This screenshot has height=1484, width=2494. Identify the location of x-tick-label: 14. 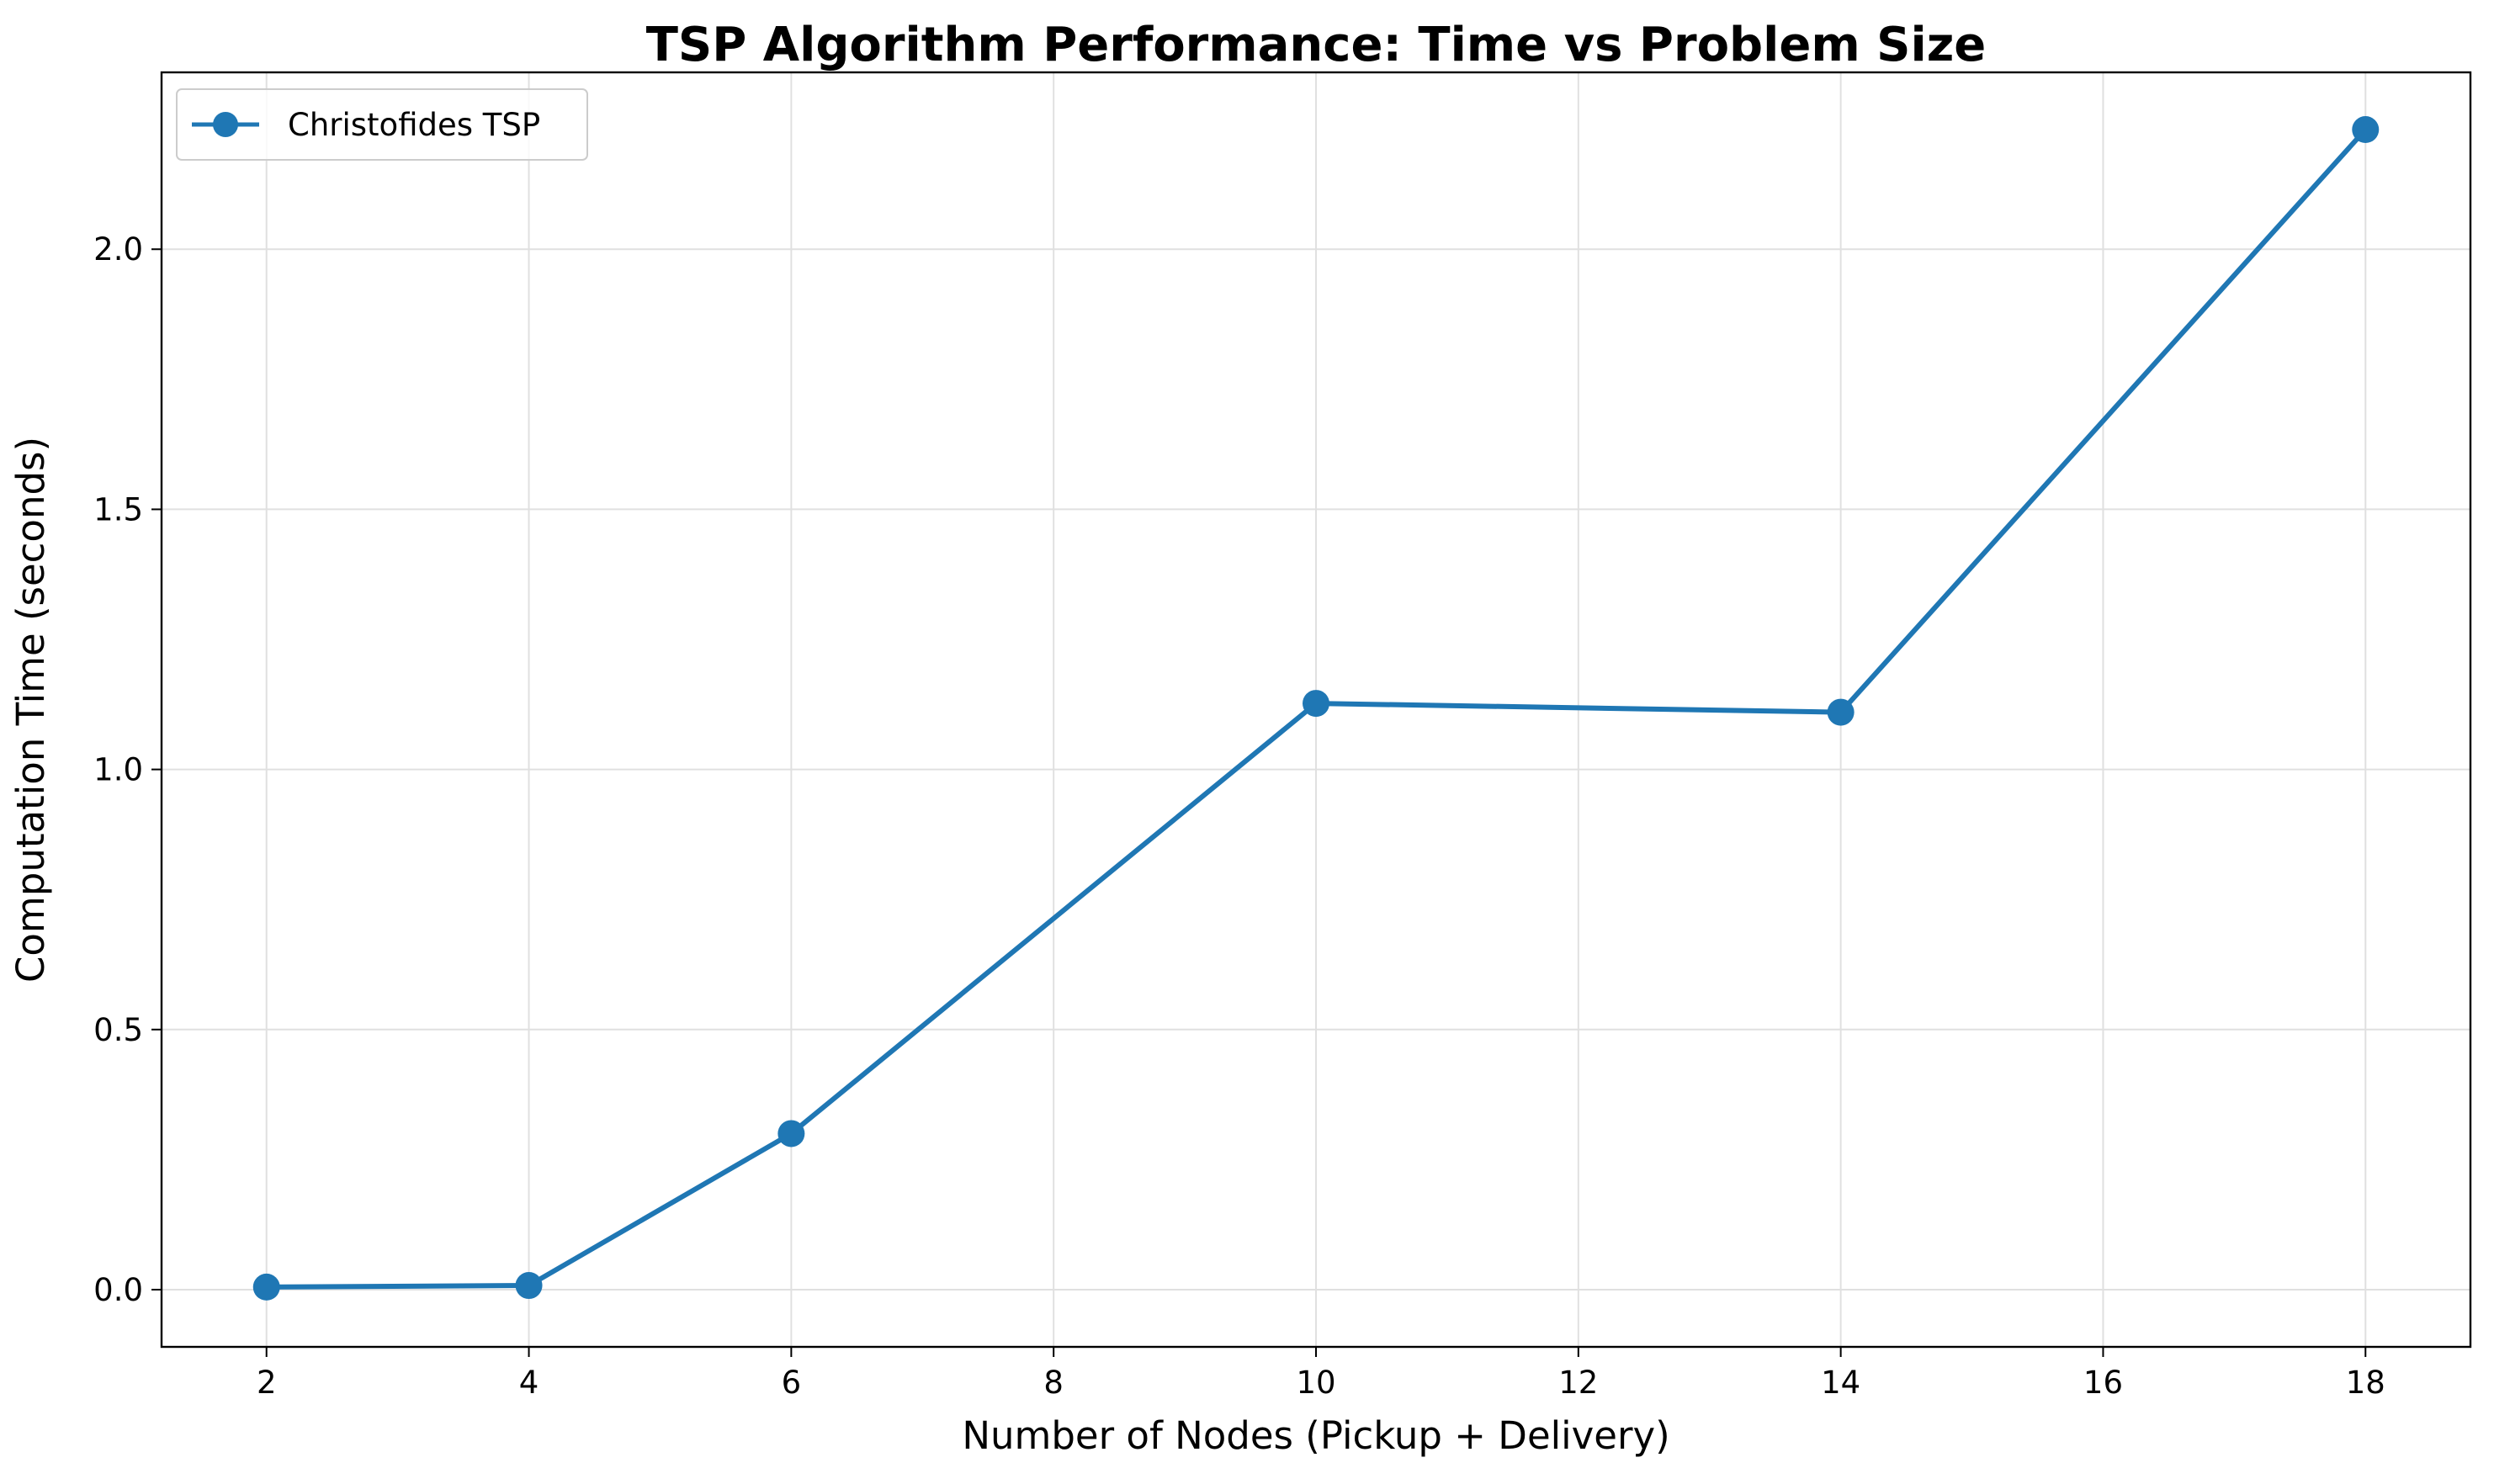
(1840, 1383).